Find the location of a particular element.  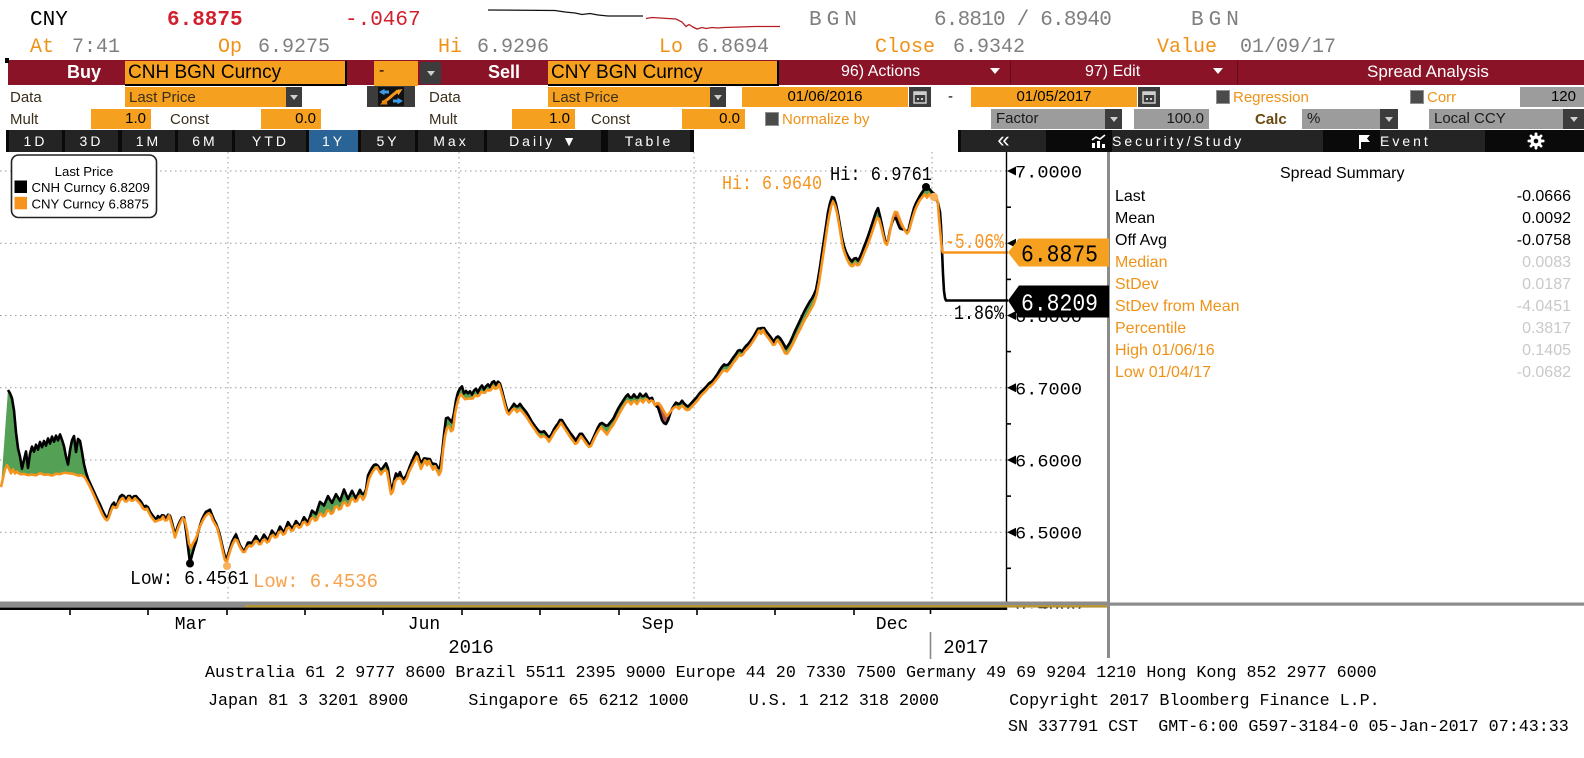

svg-text: 6.6000 is located at coordinates (1048, 463).